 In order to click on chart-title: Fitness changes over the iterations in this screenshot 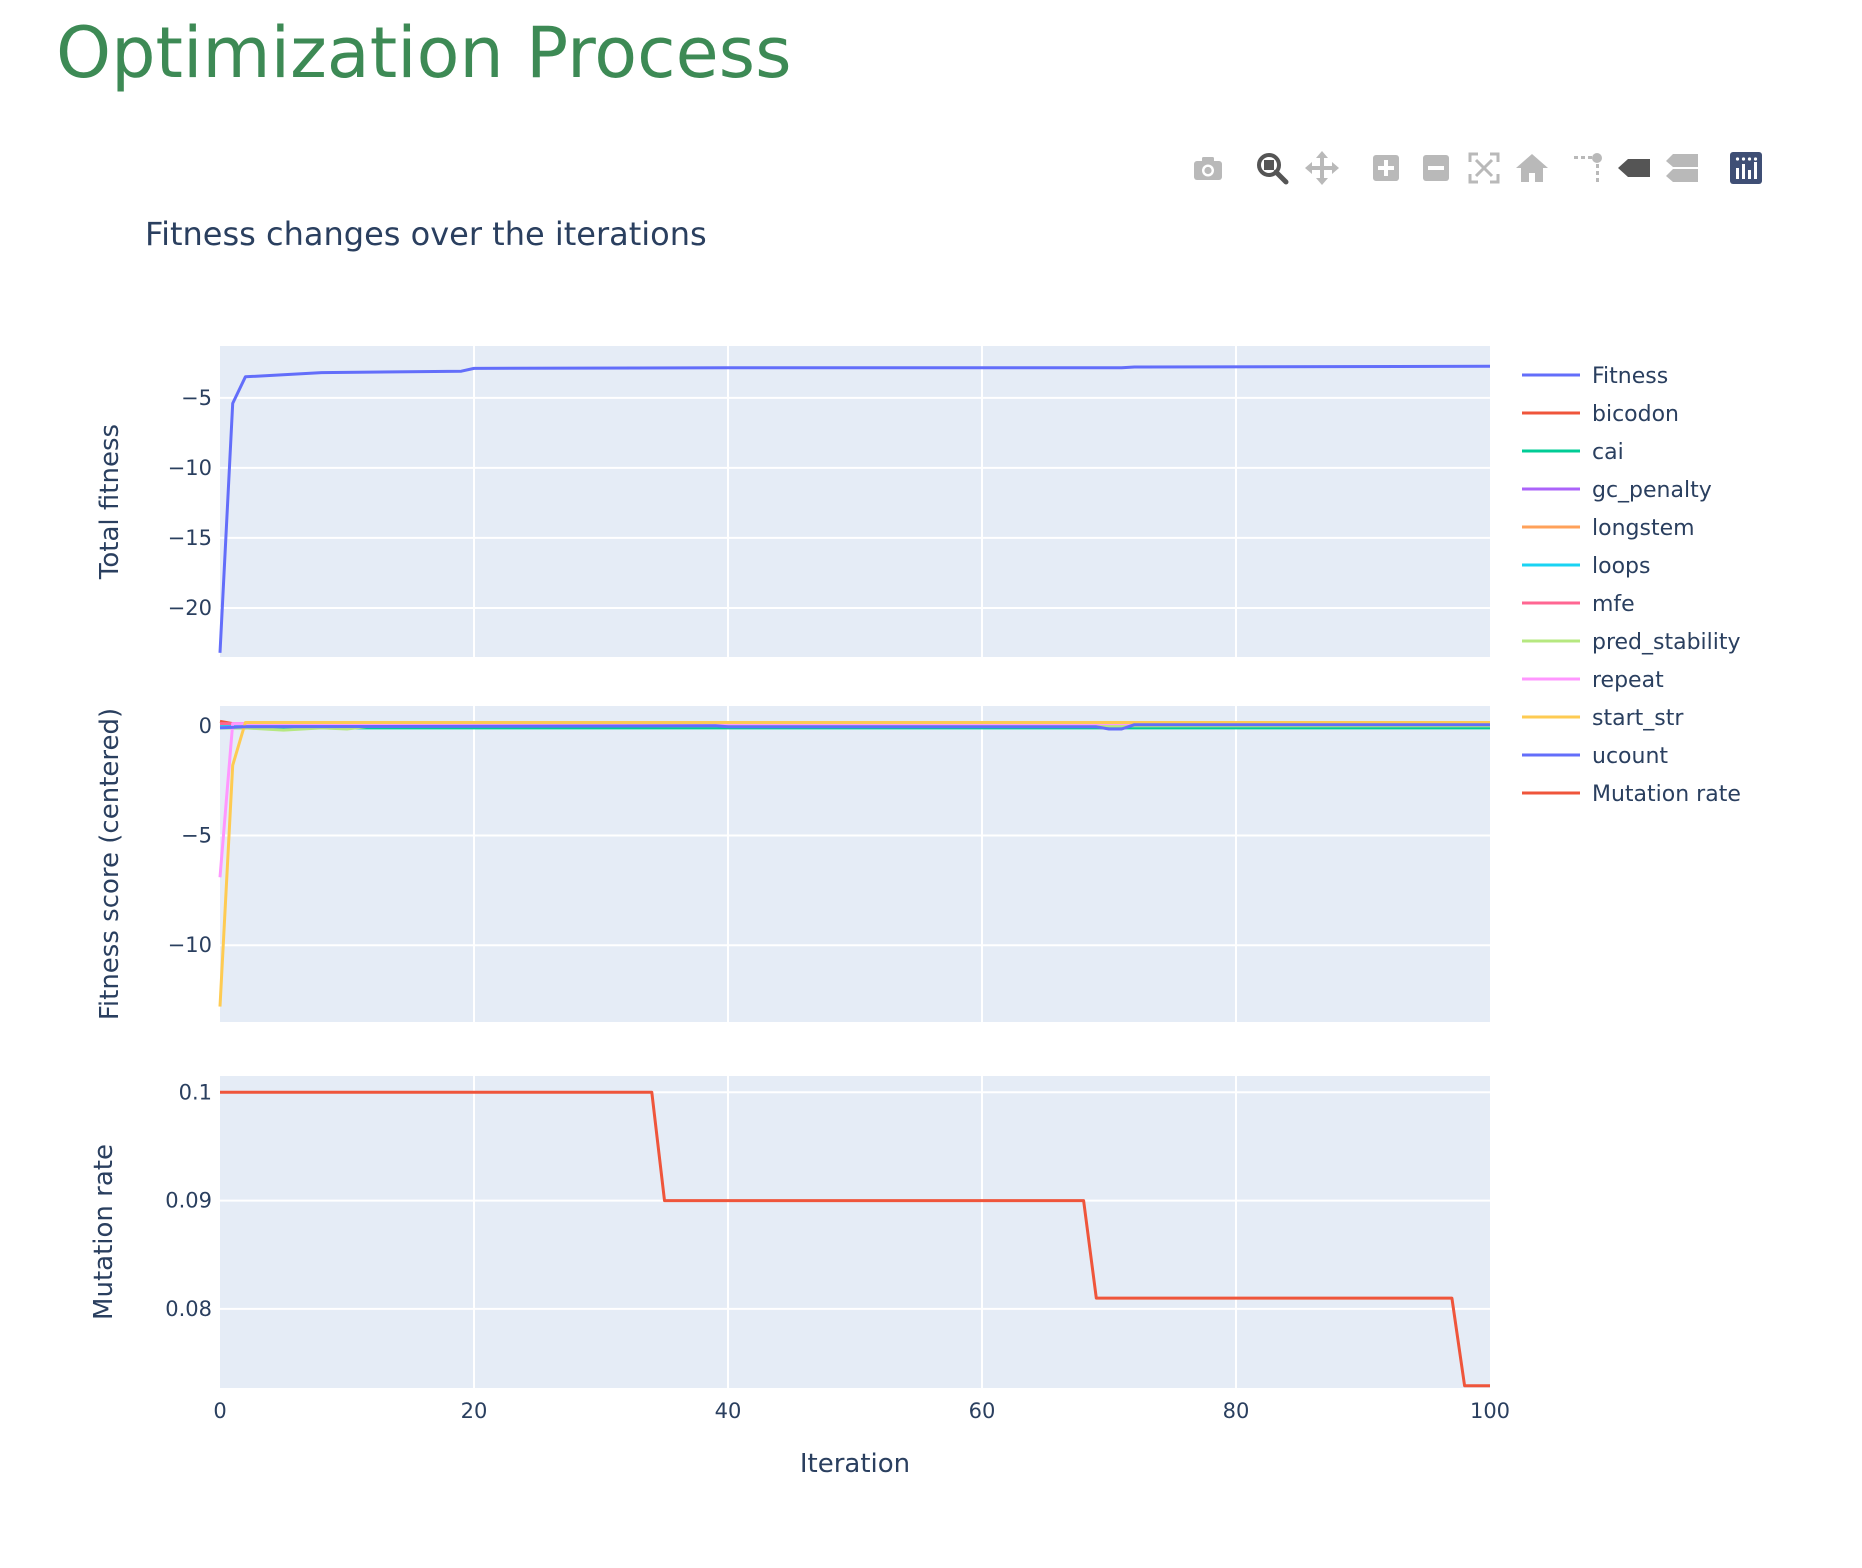, I will do `click(426, 234)`.